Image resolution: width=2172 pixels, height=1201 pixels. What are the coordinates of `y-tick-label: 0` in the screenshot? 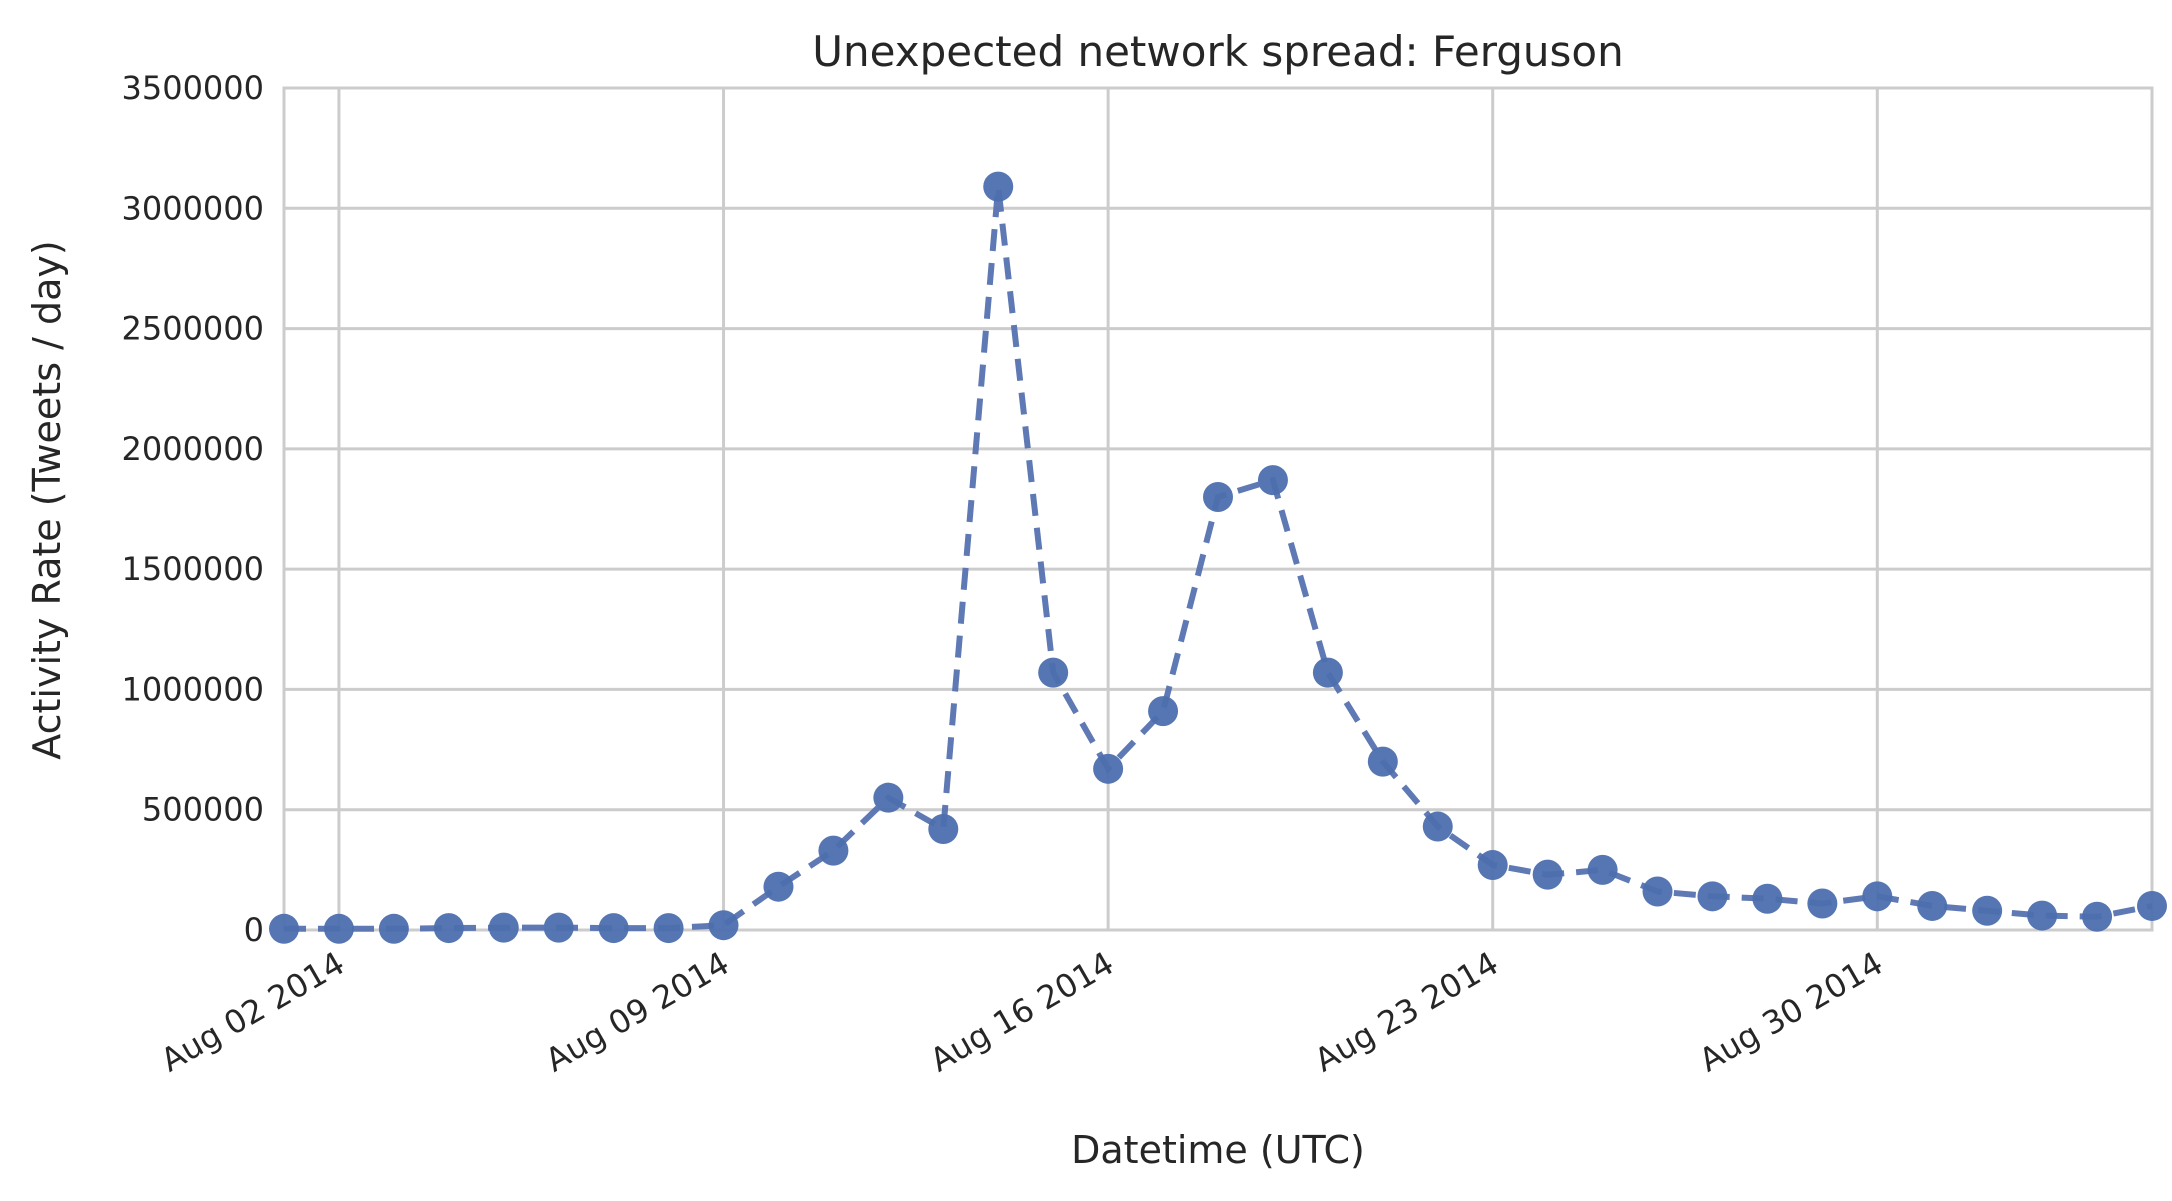 It's located at (254, 930).